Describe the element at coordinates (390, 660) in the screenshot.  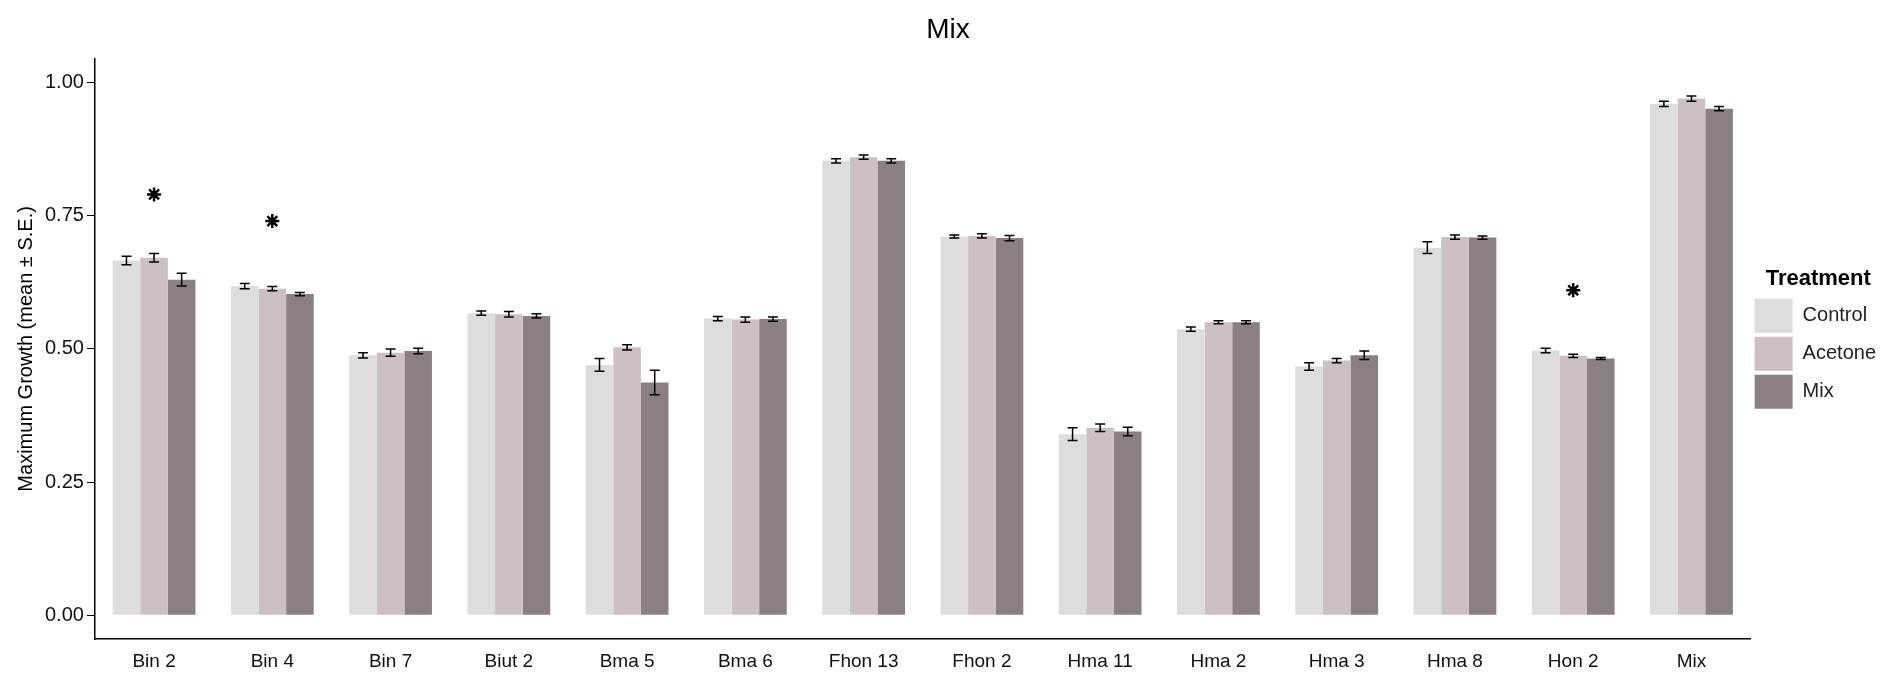
I see `x-tick-label: Bin 7` at that location.